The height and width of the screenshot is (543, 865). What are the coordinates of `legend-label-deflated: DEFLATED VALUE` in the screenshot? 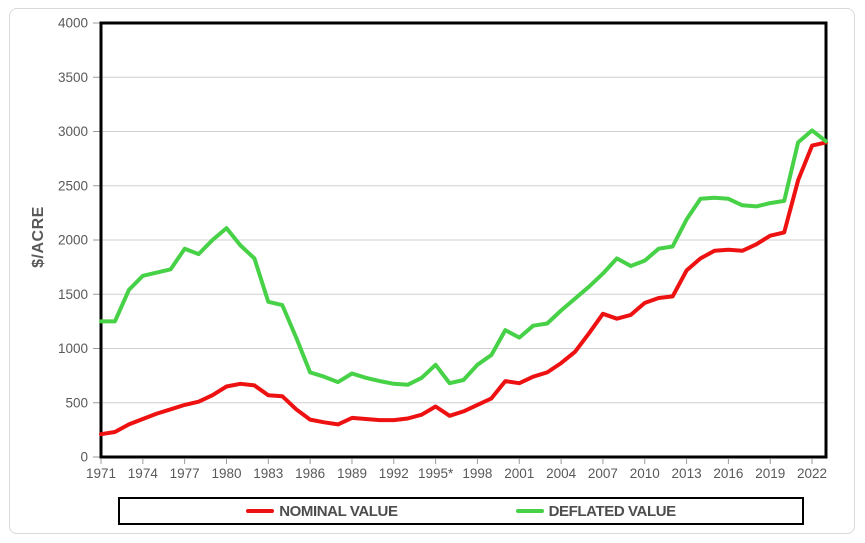 It's located at (612, 511).